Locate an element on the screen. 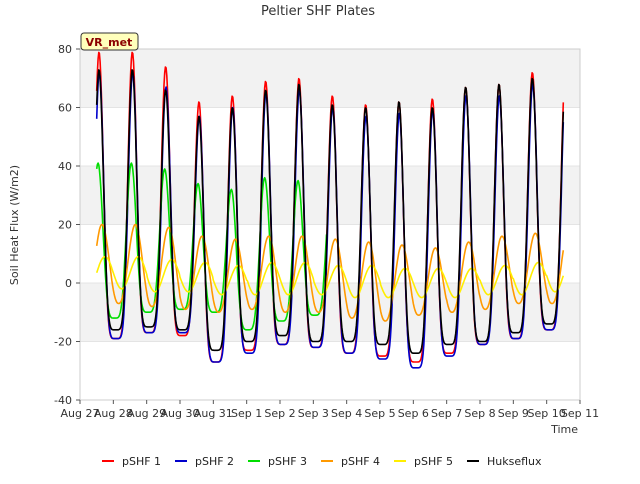  chart-title: Peltier SHF Plates is located at coordinates (318, 11).